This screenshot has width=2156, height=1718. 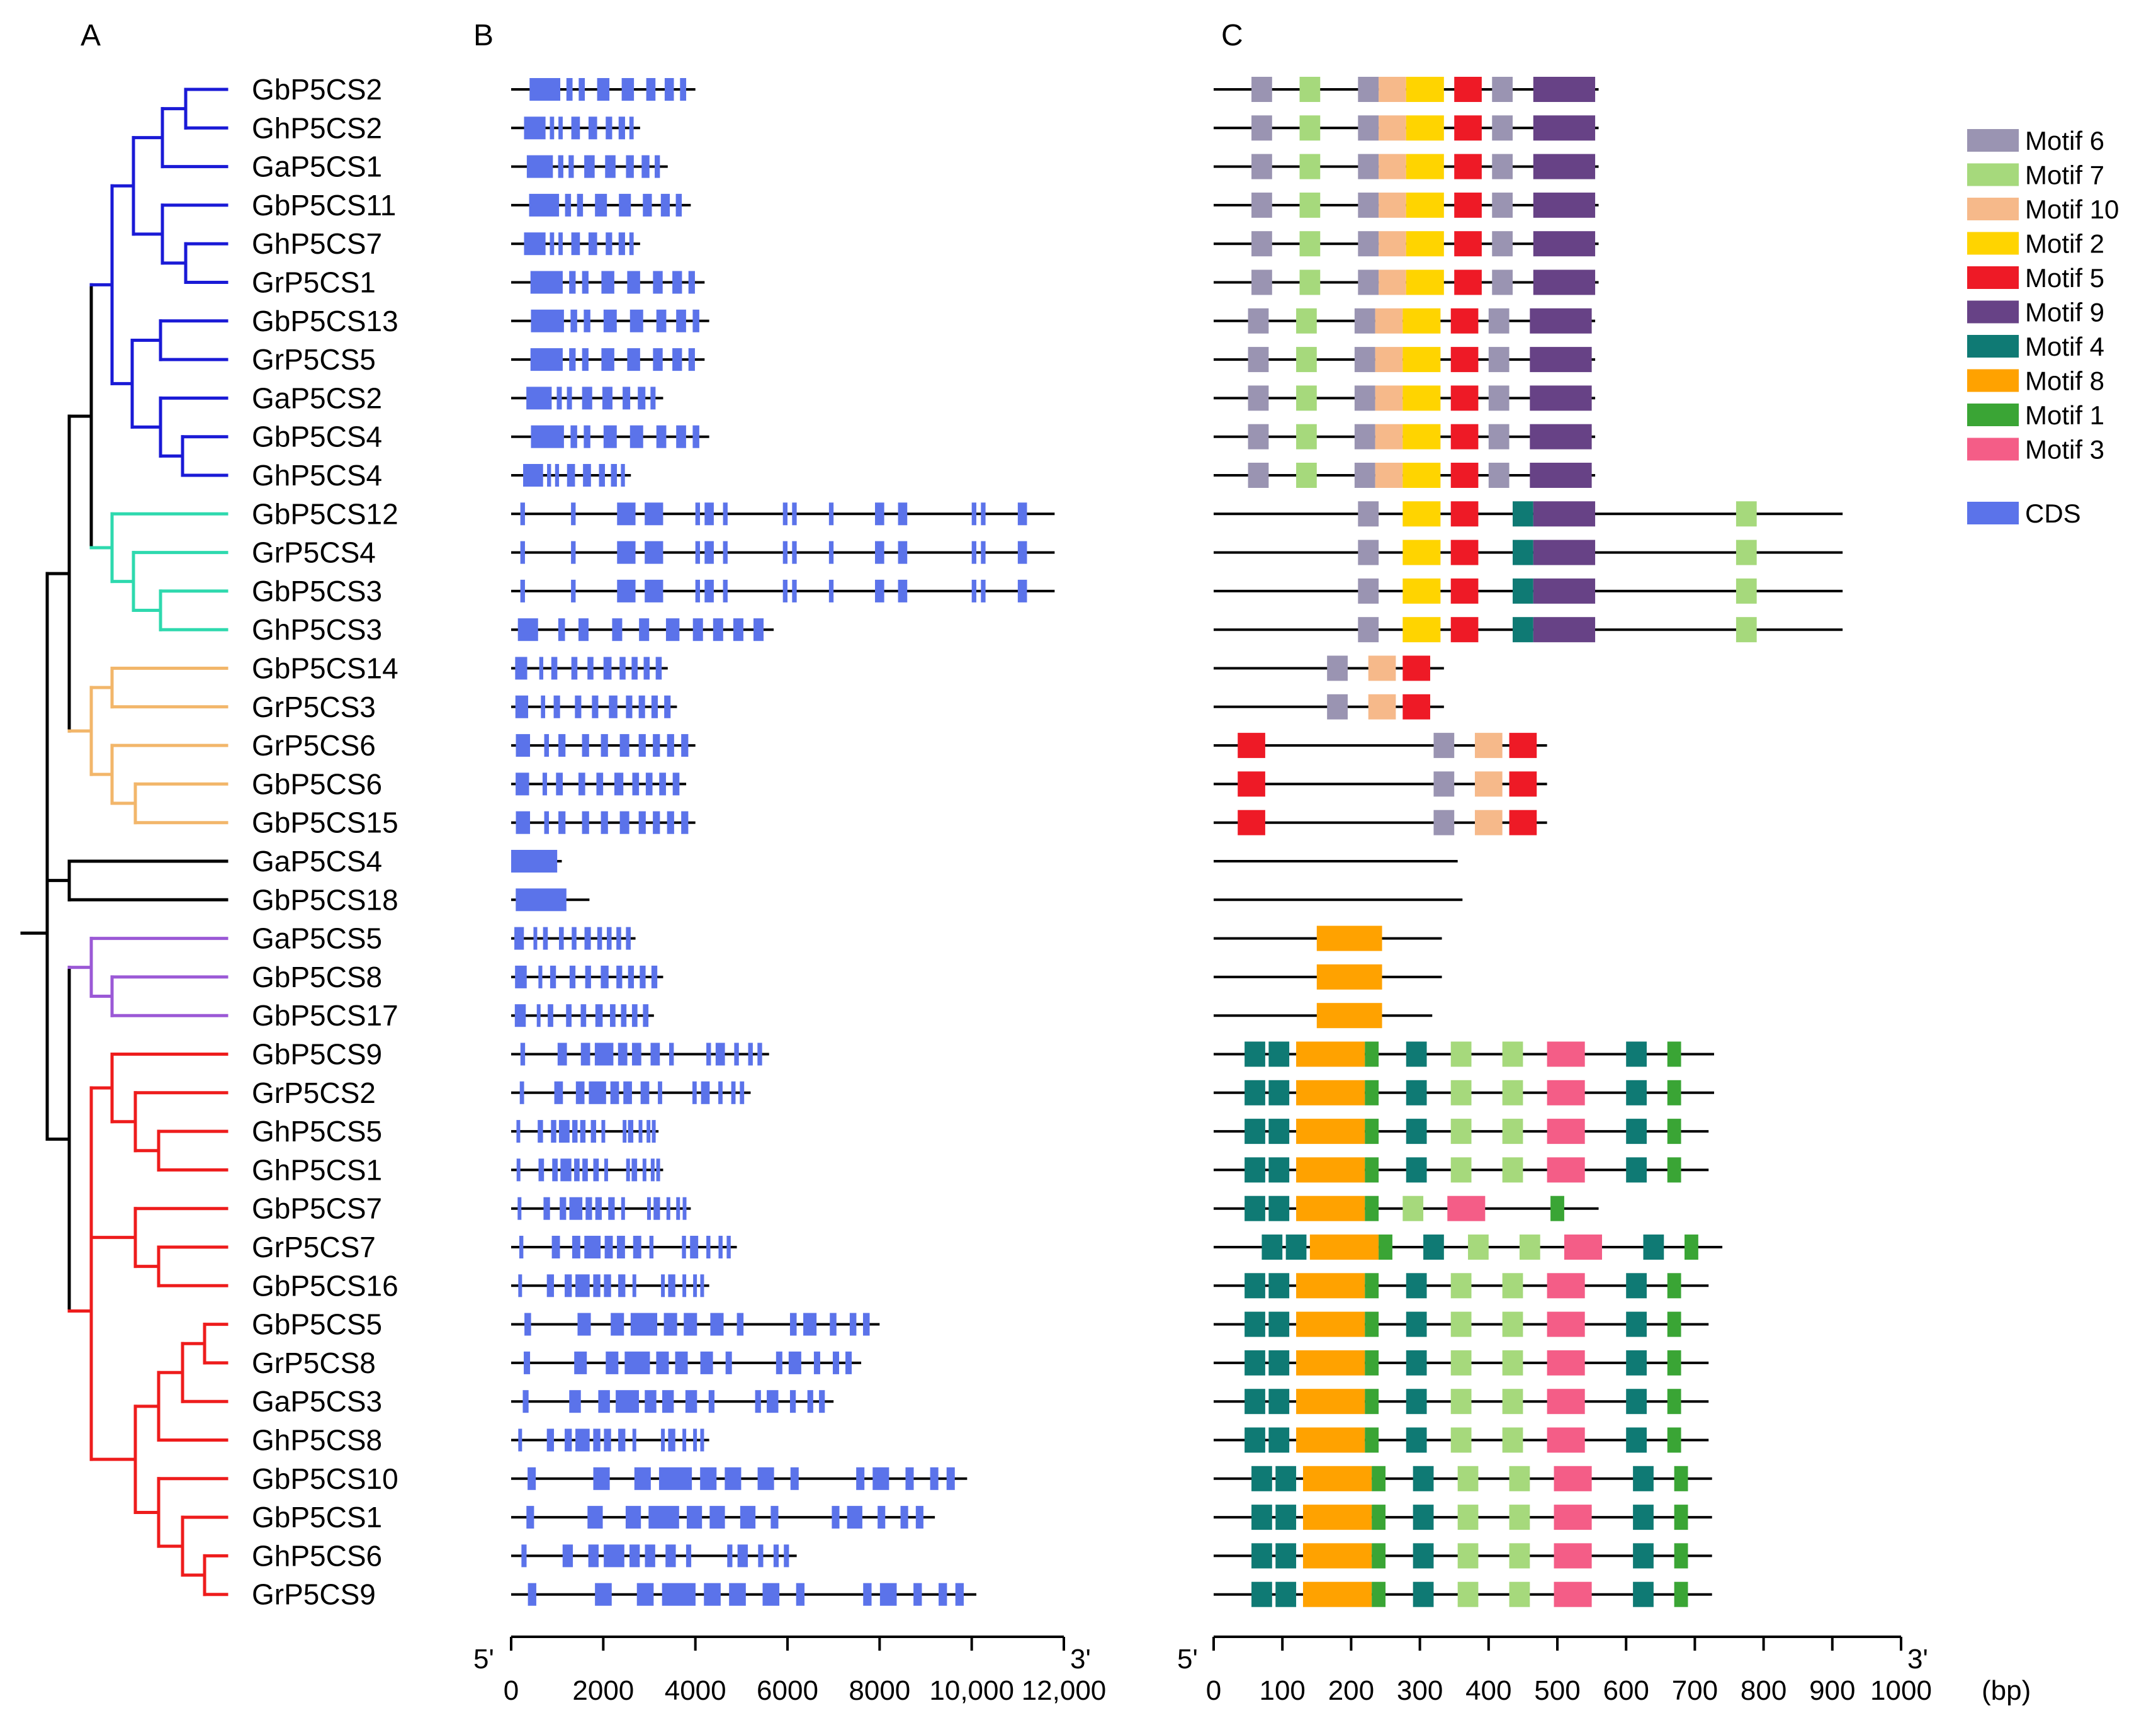 I want to click on gene-label: GrP5CS8, so click(x=314, y=1363).